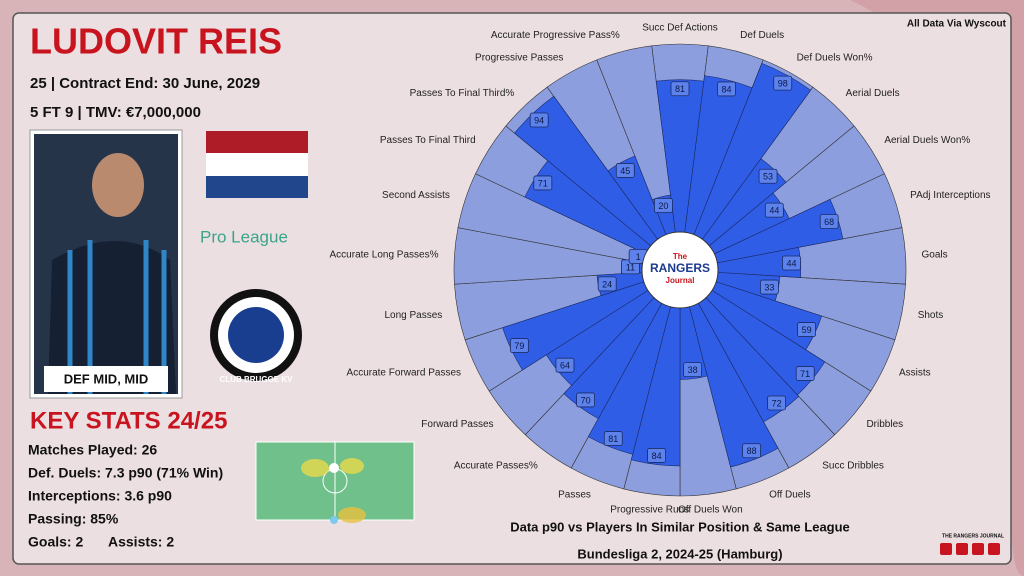 This screenshot has width=1024, height=576. I want to click on flag-red, so click(257, 142).